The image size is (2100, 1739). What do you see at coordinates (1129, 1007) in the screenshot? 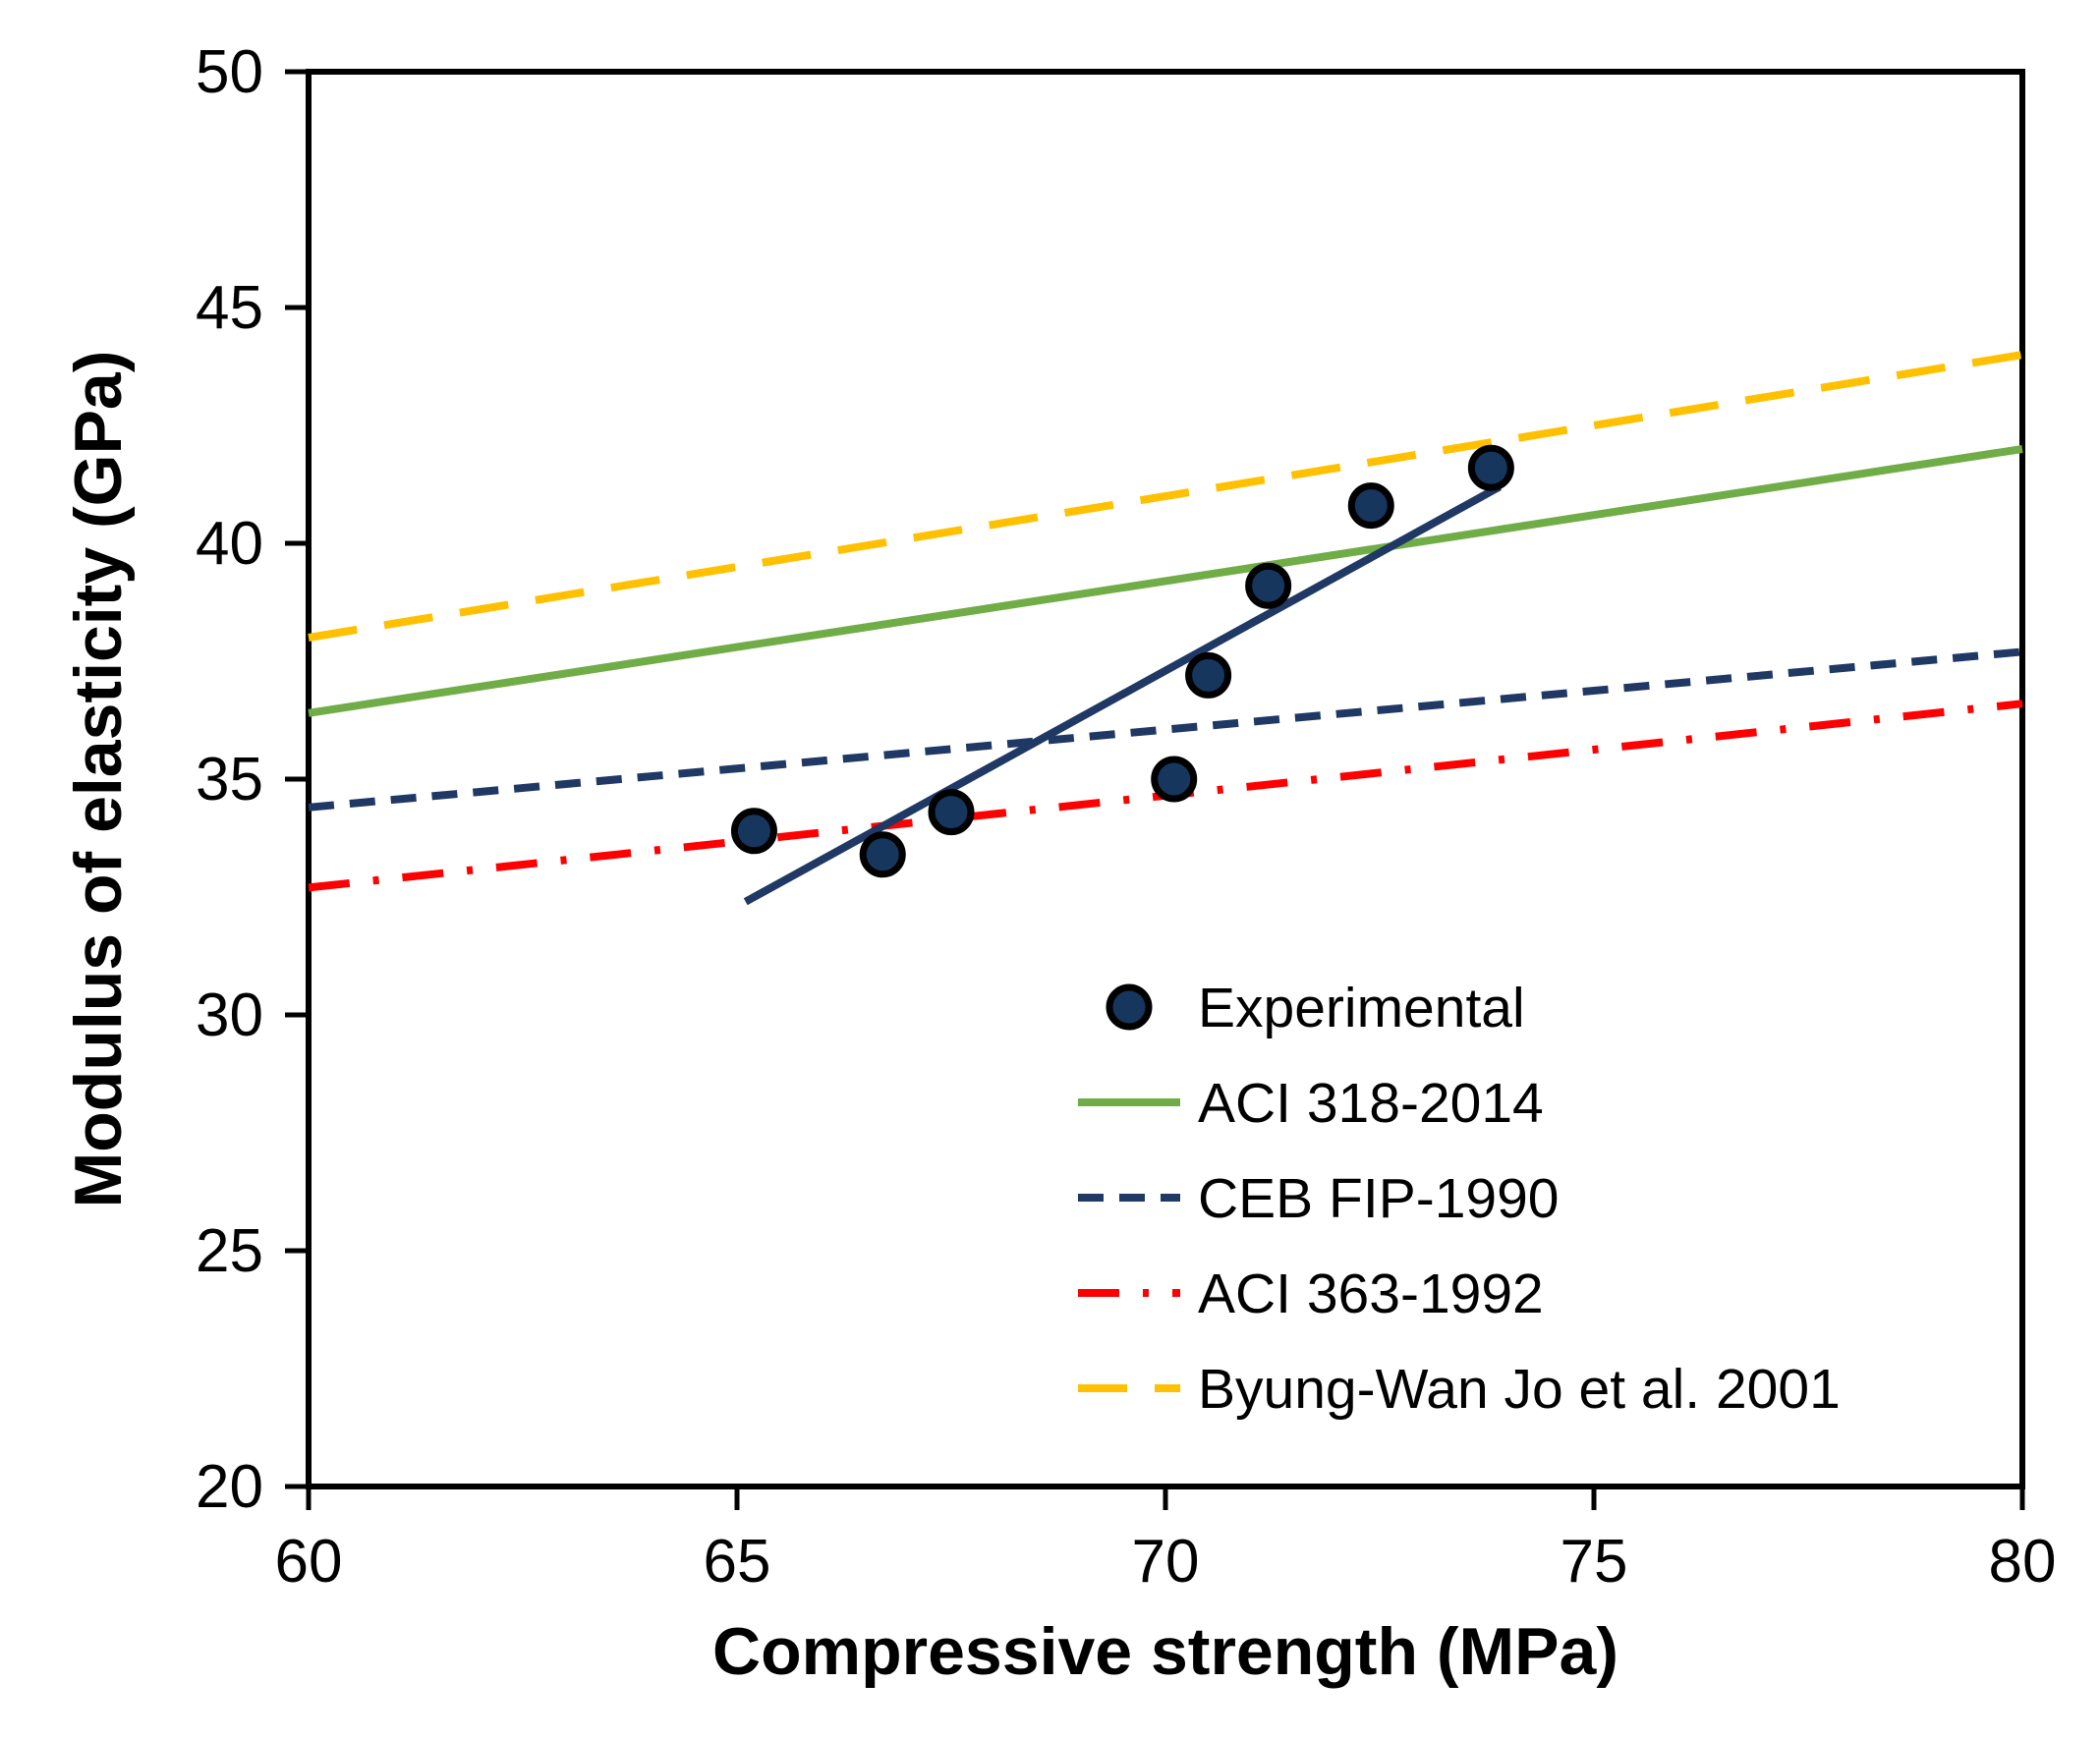
I see `scatter-marker-icon` at bounding box center [1129, 1007].